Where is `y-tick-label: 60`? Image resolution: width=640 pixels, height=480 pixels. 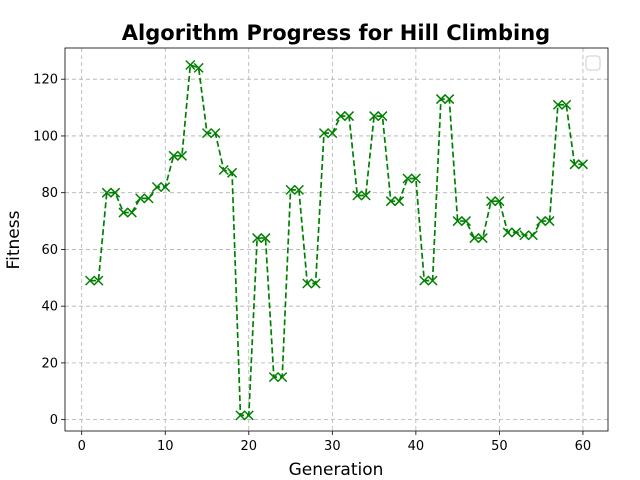 y-tick-label: 60 is located at coordinates (49, 250).